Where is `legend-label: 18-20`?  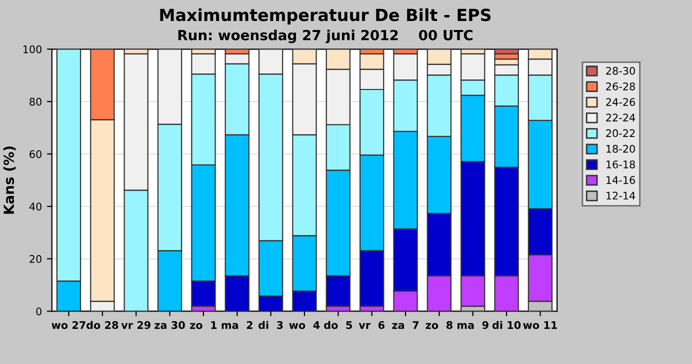
legend-label: 18-20 is located at coordinates (620, 148).